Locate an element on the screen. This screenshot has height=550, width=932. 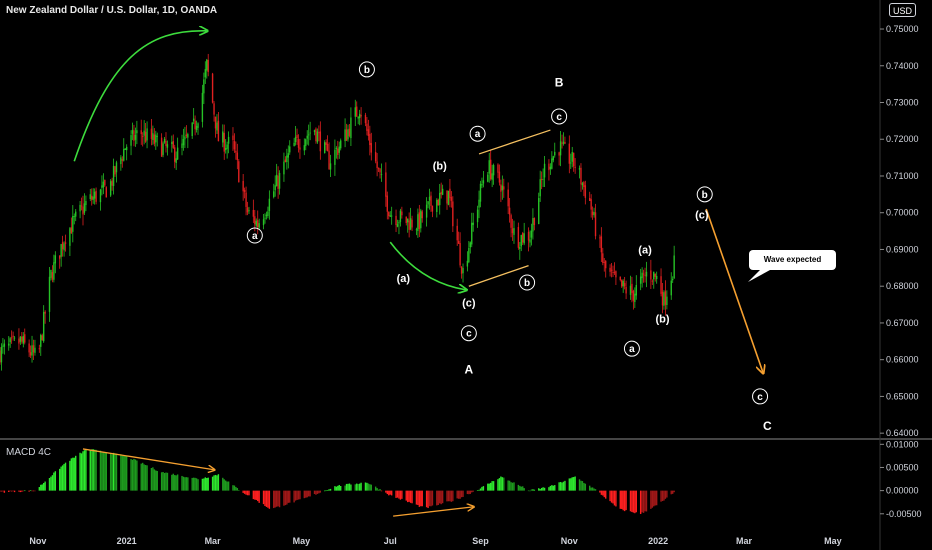
wave-label: a is located at coordinates (632, 349).